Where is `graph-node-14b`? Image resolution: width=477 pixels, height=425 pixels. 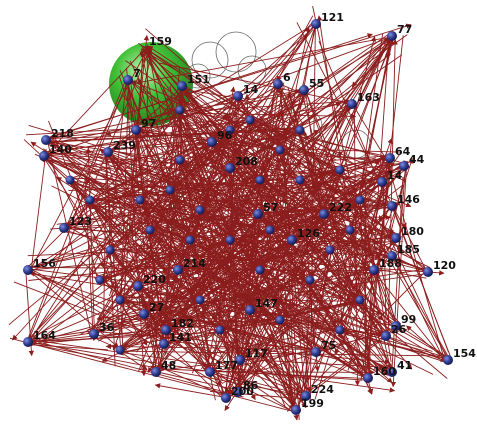 graph-node-14b is located at coordinates (382, 182).